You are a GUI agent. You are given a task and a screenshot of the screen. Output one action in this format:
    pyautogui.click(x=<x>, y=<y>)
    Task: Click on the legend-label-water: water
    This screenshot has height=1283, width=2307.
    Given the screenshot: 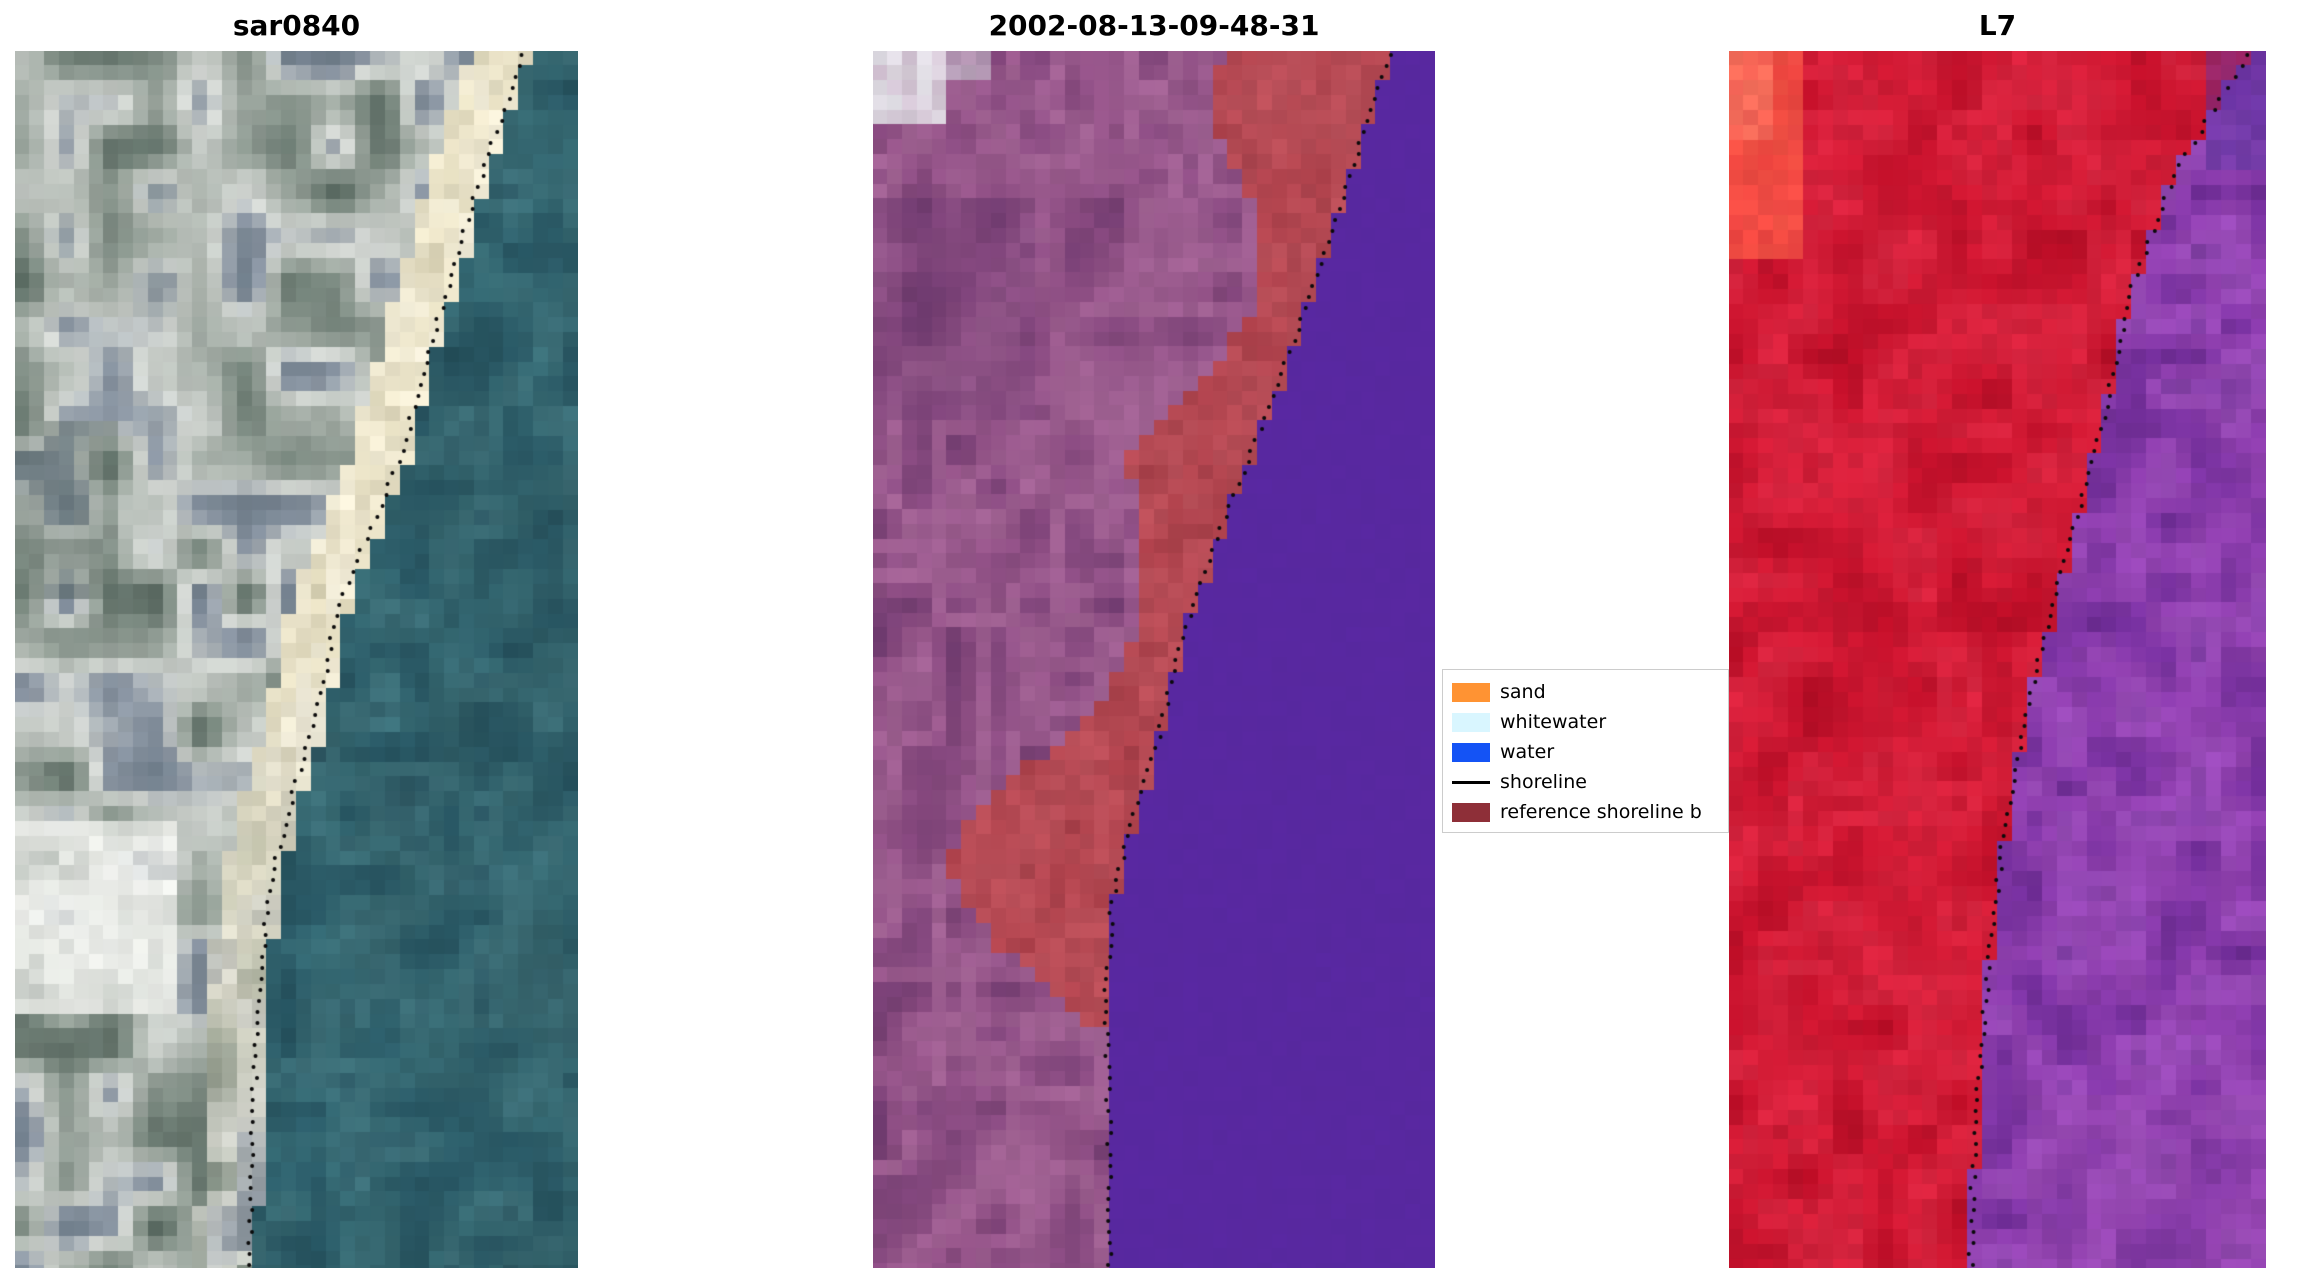 What is the action you would take?
    pyautogui.click(x=1527, y=752)
    